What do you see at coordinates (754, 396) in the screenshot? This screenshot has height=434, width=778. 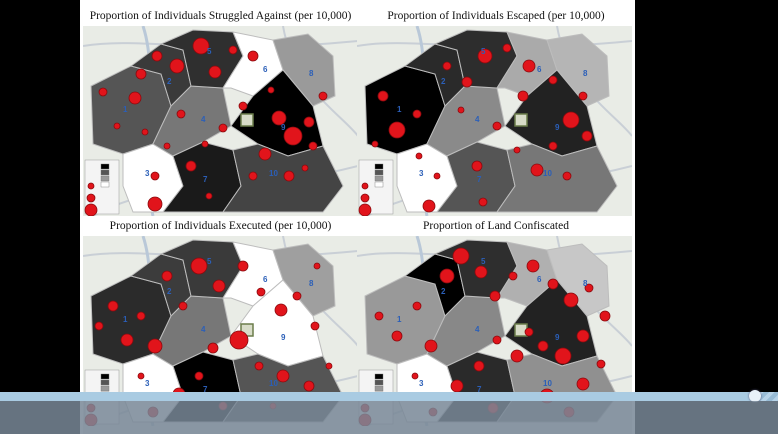 I see `scrub-handle` at bounding box center [754, 396].